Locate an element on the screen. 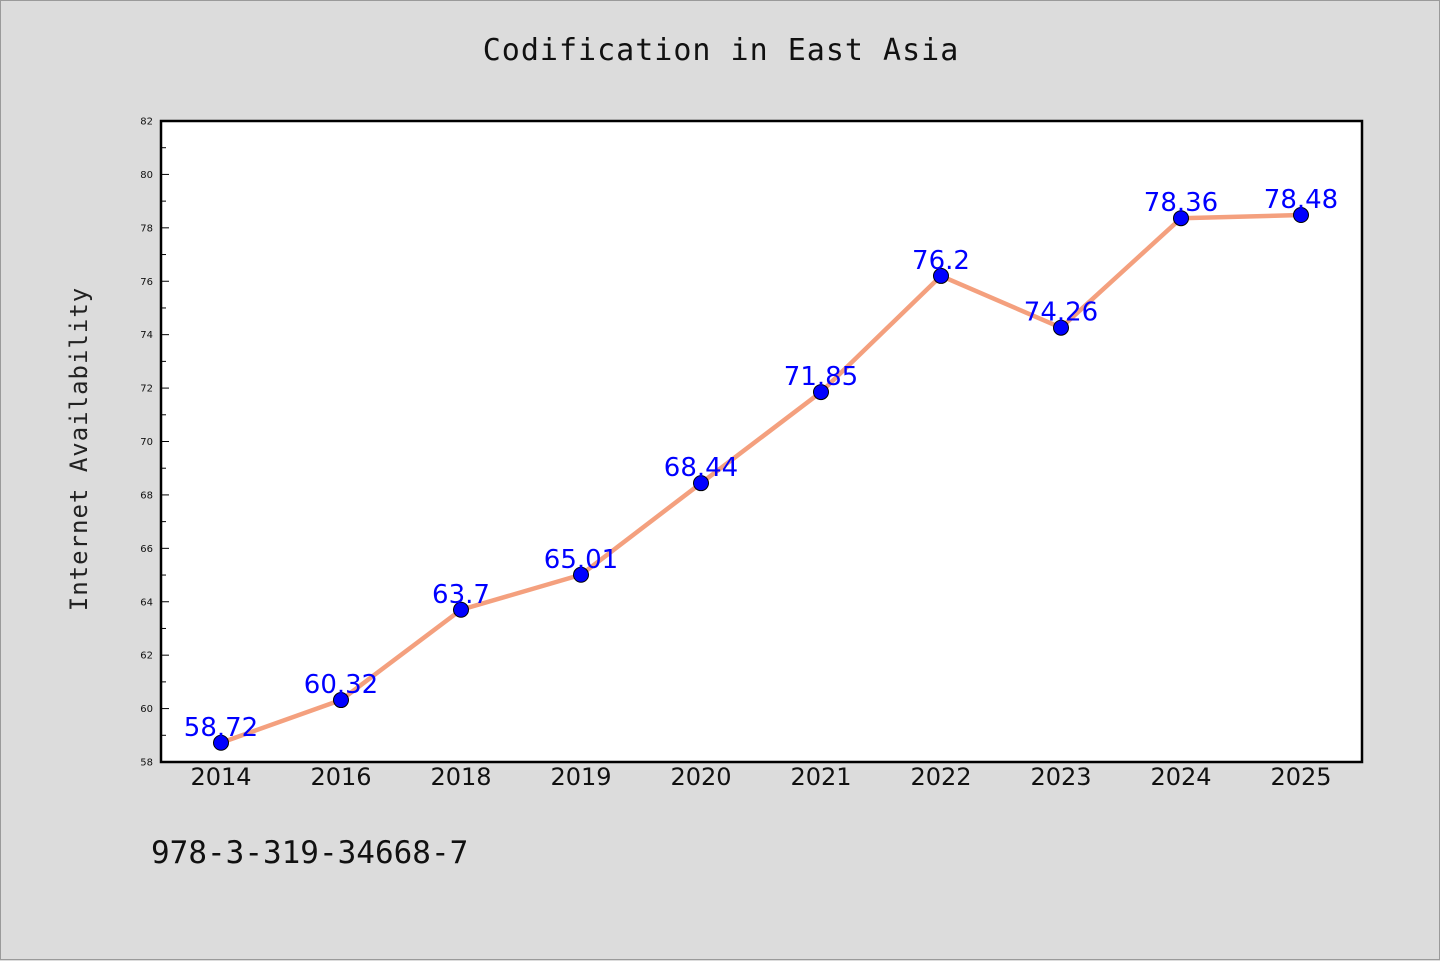 Image resolution: width=1440 pixels, height=961 pixels. y-tick-label: 68 is located at coordinates (146, 495).